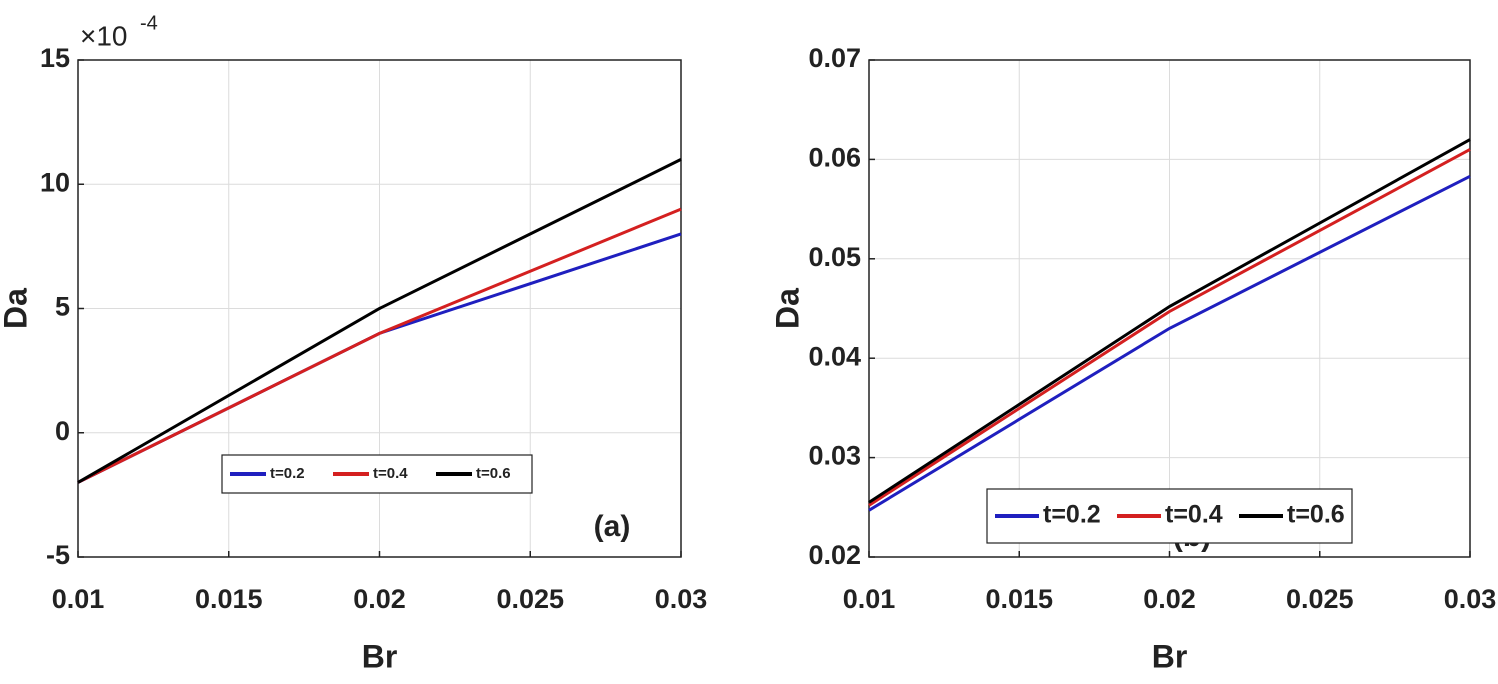 Image resolution: width=1498 pixels, height=684 pixels. I want to click on y-tick-label: 0.07, so click(834, 58).